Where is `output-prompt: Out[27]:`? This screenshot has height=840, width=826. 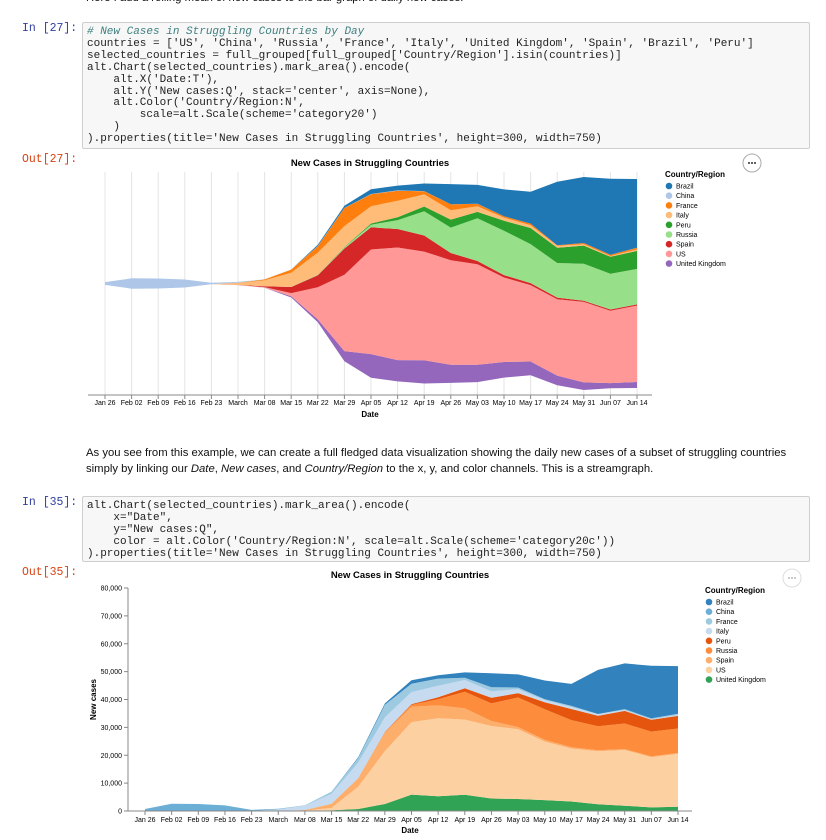
output-prompt: Out[27]: is located at coordinates (50, 159).